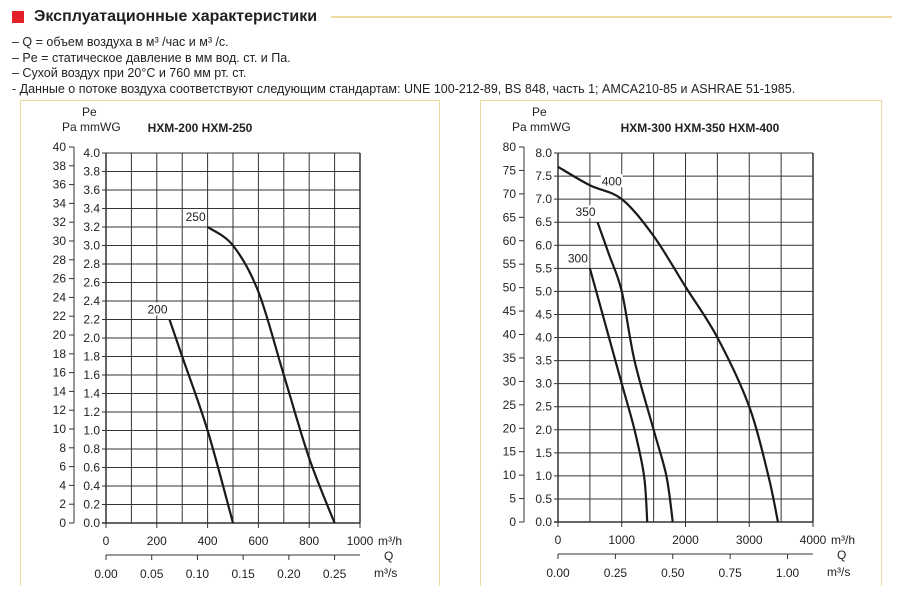 The image size is (903, 597). Describe the element at coordinates (91, 283) in the screenshot. I see `y-tick-label-mmwg: 2.6` at that location.